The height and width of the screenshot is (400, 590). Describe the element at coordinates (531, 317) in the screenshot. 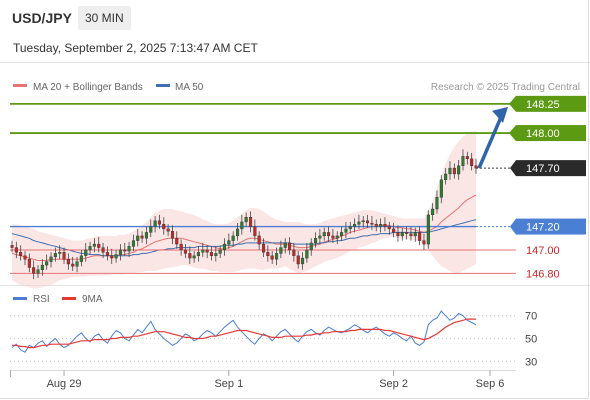

I see `rsi-tick-70: 70` at that location.